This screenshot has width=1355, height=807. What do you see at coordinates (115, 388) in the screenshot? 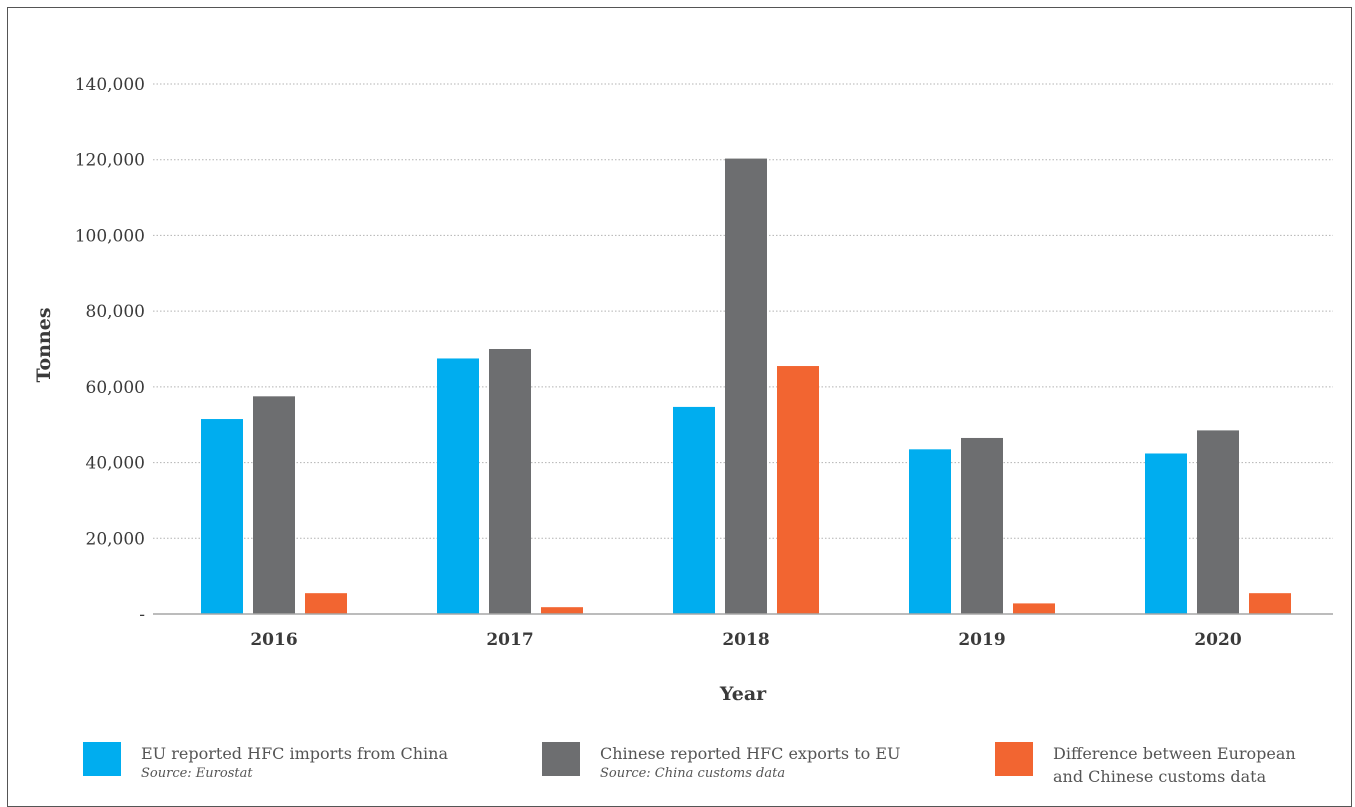
I see `y-tick-label: 60,000` at bounding box center [115, 388].